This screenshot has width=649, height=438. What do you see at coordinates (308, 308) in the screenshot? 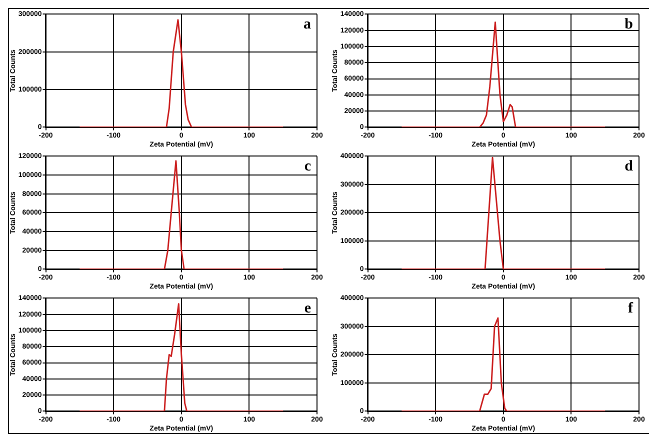
I see `annotation: e` at bounding box center [308, 308].